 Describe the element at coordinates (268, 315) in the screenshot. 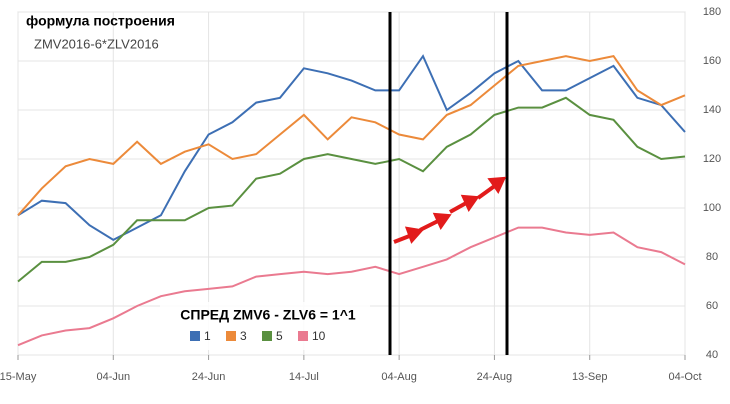

I see `legend-title: СПРЕД ZMV6 - ZLV6 = 1^1` at that location.